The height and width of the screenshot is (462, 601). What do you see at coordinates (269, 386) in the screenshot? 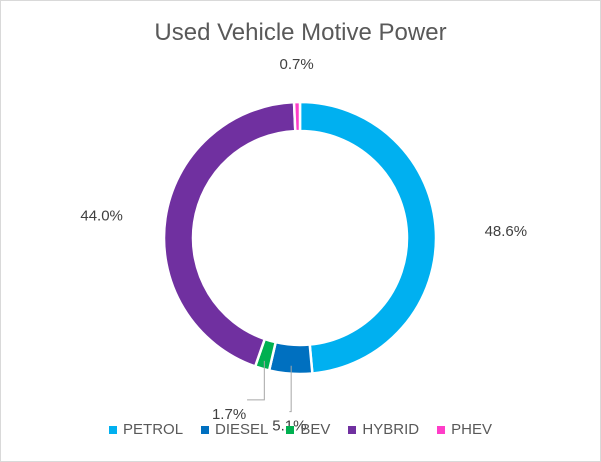
I see `leader-lines-group` at bounding box center [269, 386].